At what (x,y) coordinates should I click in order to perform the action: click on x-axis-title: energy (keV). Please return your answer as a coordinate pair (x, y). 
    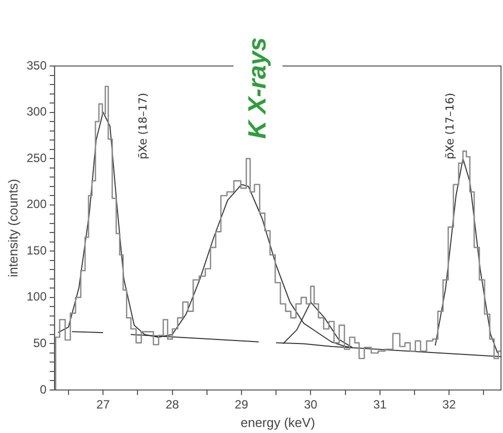
    Looking at the image, I should click on (278, 422).